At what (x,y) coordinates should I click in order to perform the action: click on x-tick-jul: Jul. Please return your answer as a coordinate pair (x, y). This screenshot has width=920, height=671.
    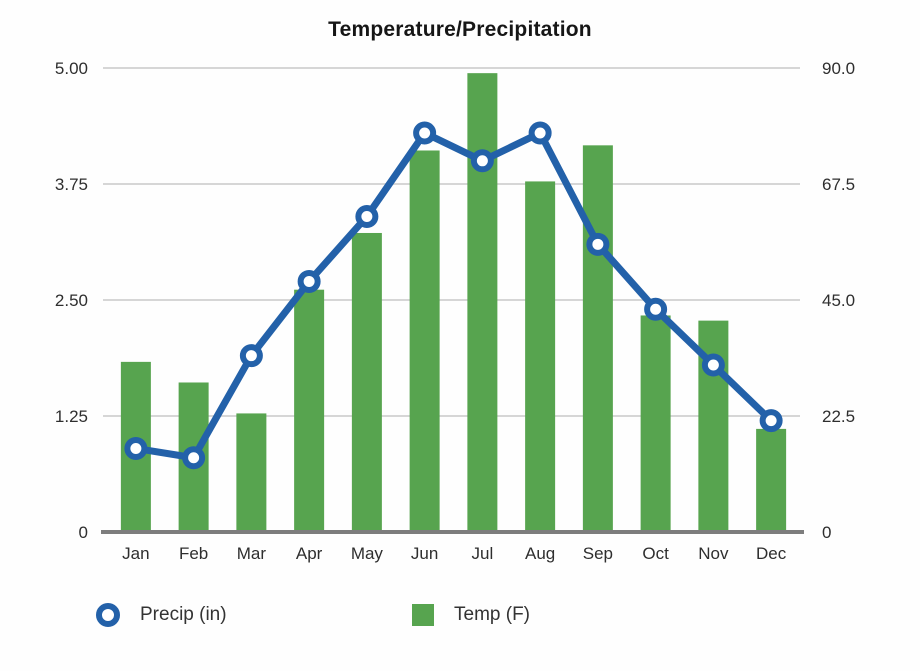
    Looking at the image, I should click on (483, 553).